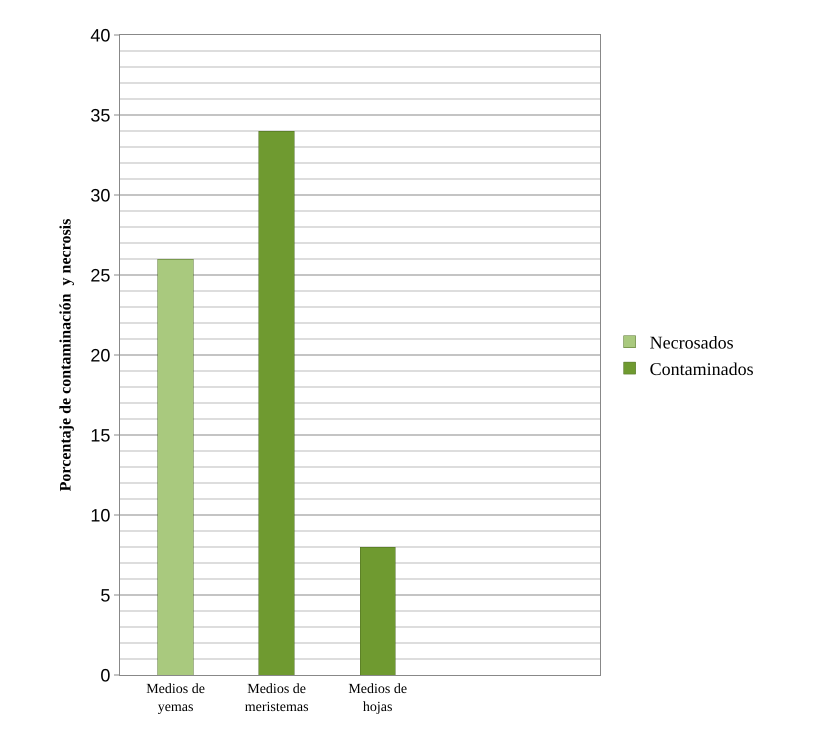 This screenshot has height=755, width=830. Describe the element at coordinates (100, 275) in the screenshot. I see `y-tick-label: 25` at that location.